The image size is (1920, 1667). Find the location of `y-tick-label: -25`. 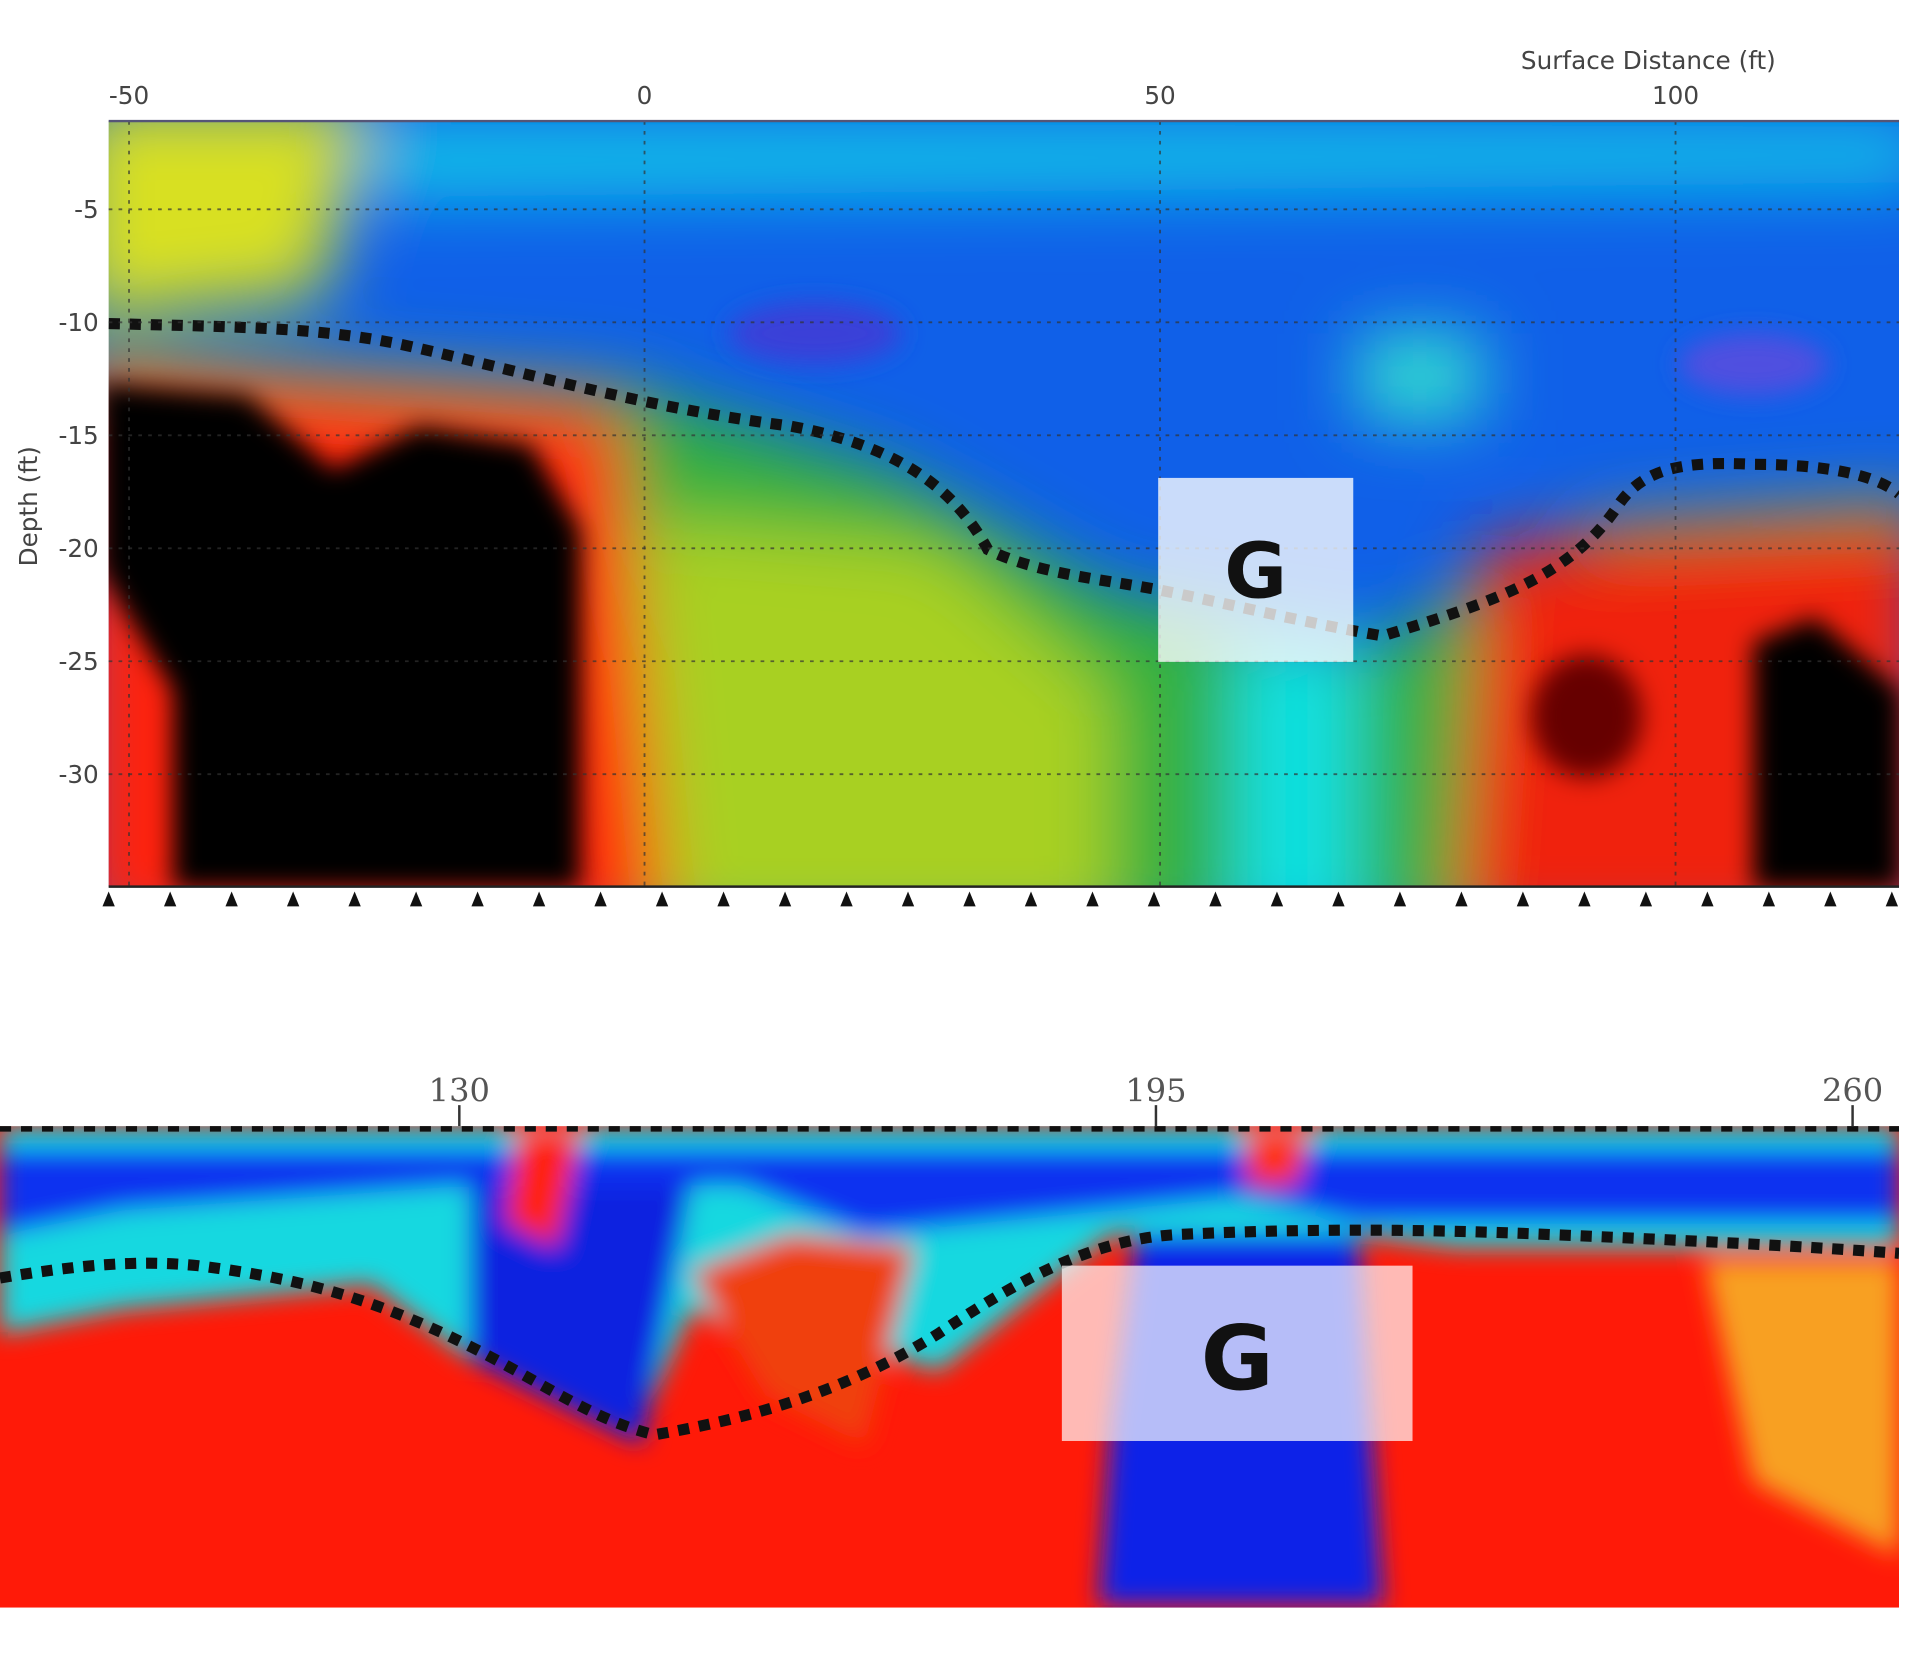

y-tick-label: -25 is located at coordinates (78, 661).